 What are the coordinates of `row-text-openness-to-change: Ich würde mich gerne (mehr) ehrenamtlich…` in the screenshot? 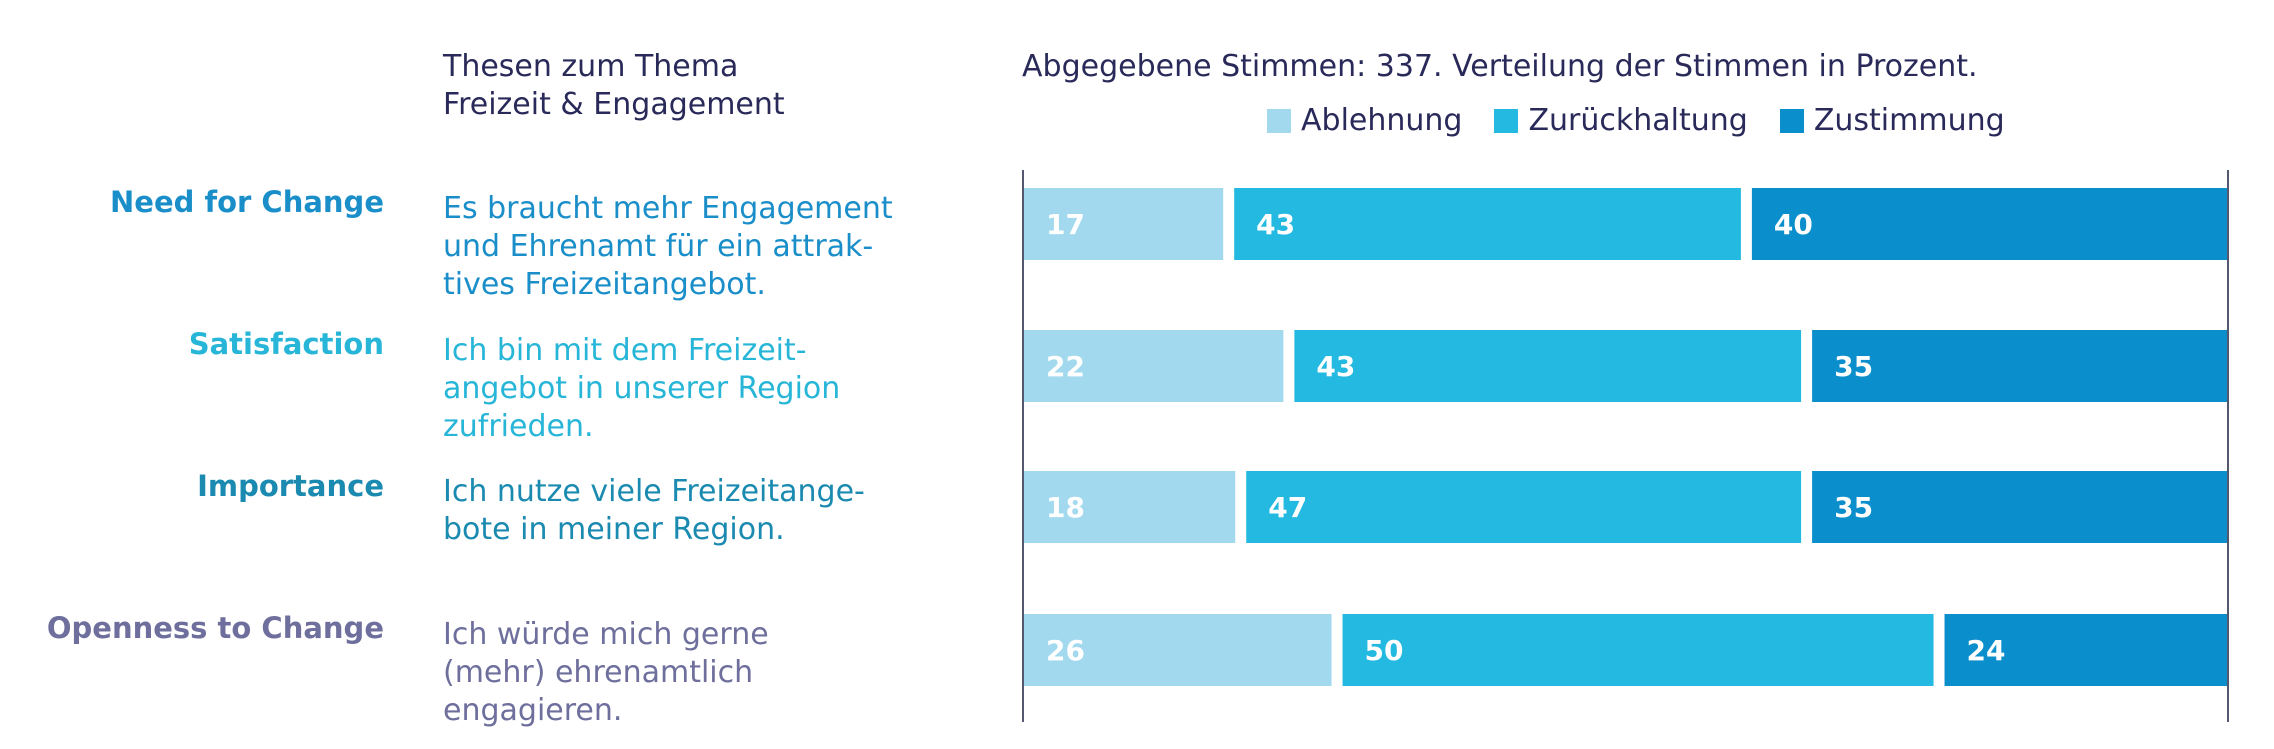 It's located at (683, 673).